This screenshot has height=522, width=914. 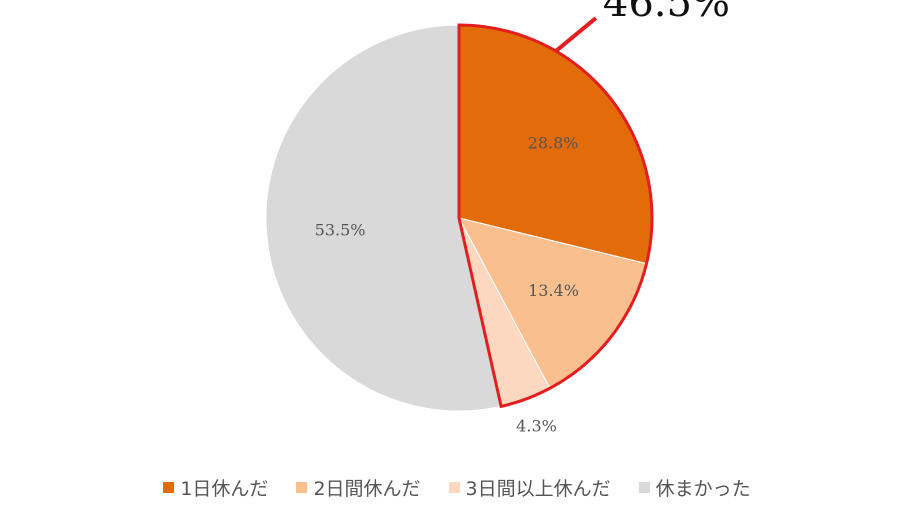 I want to click on legend: 1日休んだ 2日間休んだ 3日間以上休んだ 休まかった, so click(x=457, y=487).